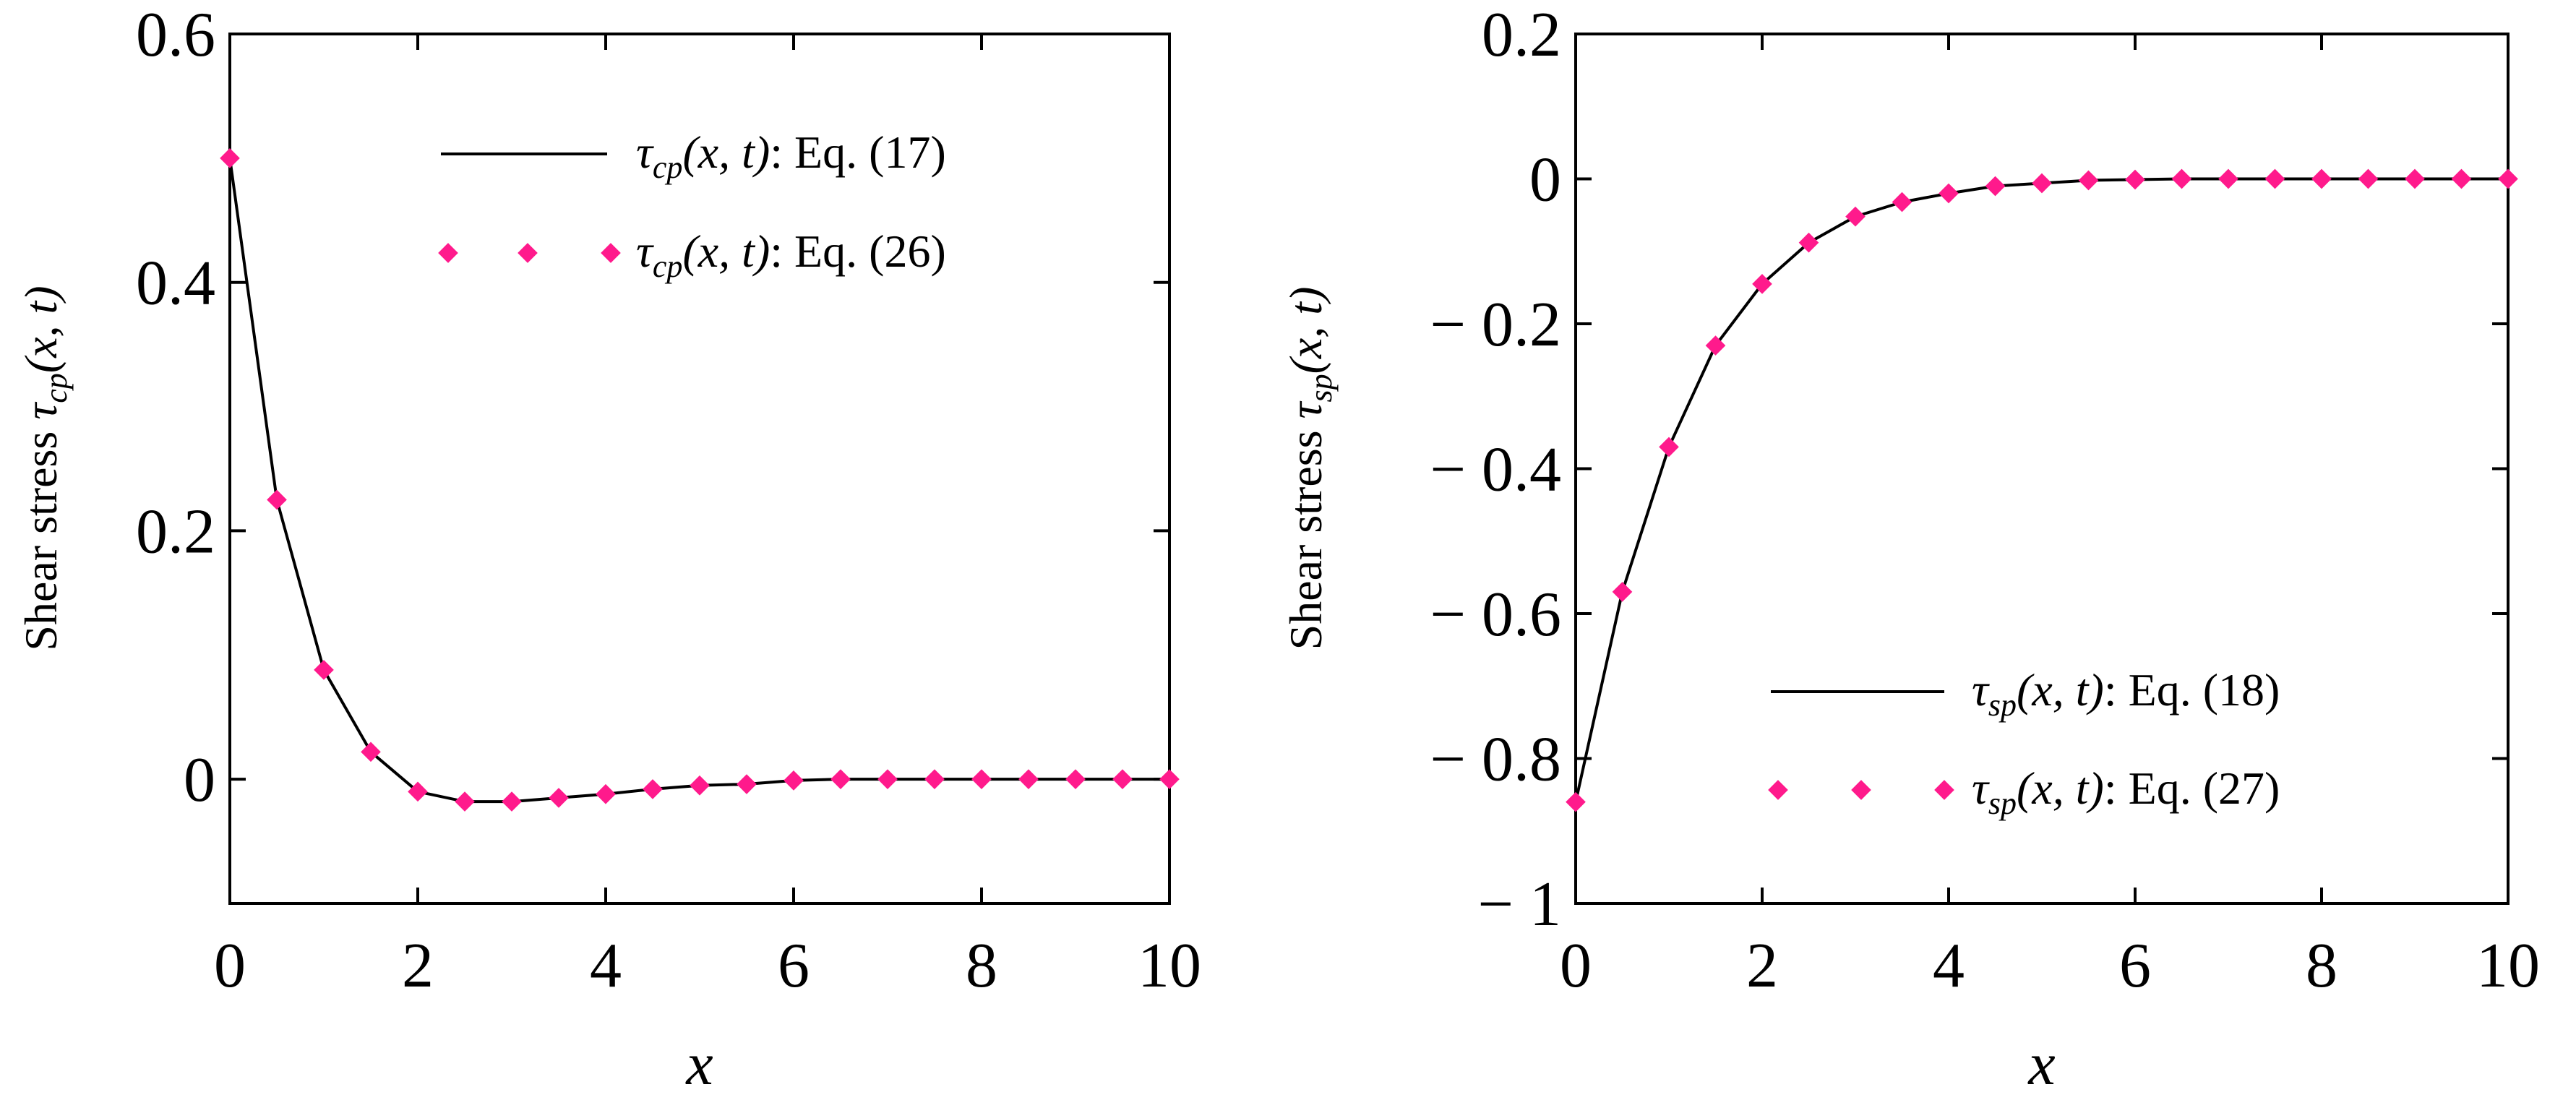 The height and width of the screenshot is (1100, 2576). What do you see at coordinates (2126, 791) in the screenshot?
I see `legend-entry-2: τsp(x, t): Eq. (27)` at bounding box center [2126, 791].